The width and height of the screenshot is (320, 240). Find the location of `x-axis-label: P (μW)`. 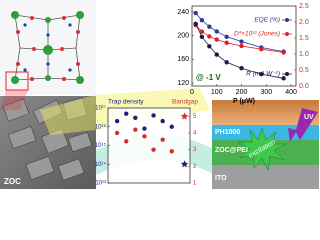

x-axis-label: P (μW) is located at coordinates (244, 101).